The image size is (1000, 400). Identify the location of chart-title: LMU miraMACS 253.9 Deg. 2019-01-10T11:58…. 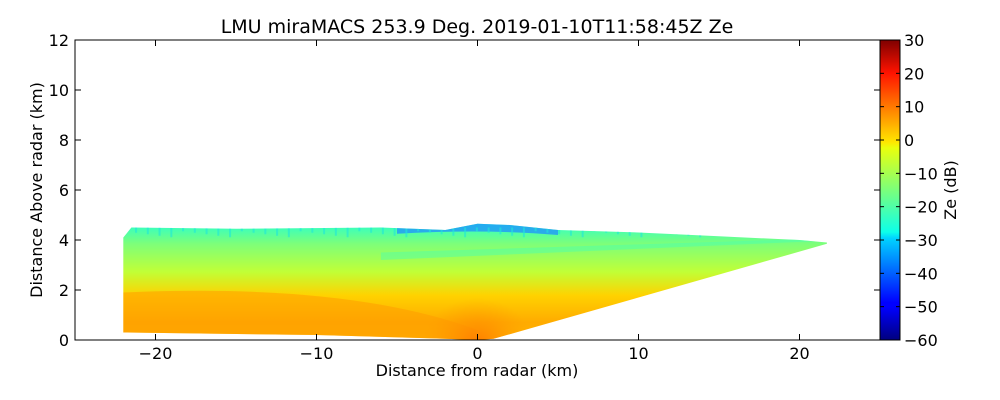
(477, 27).